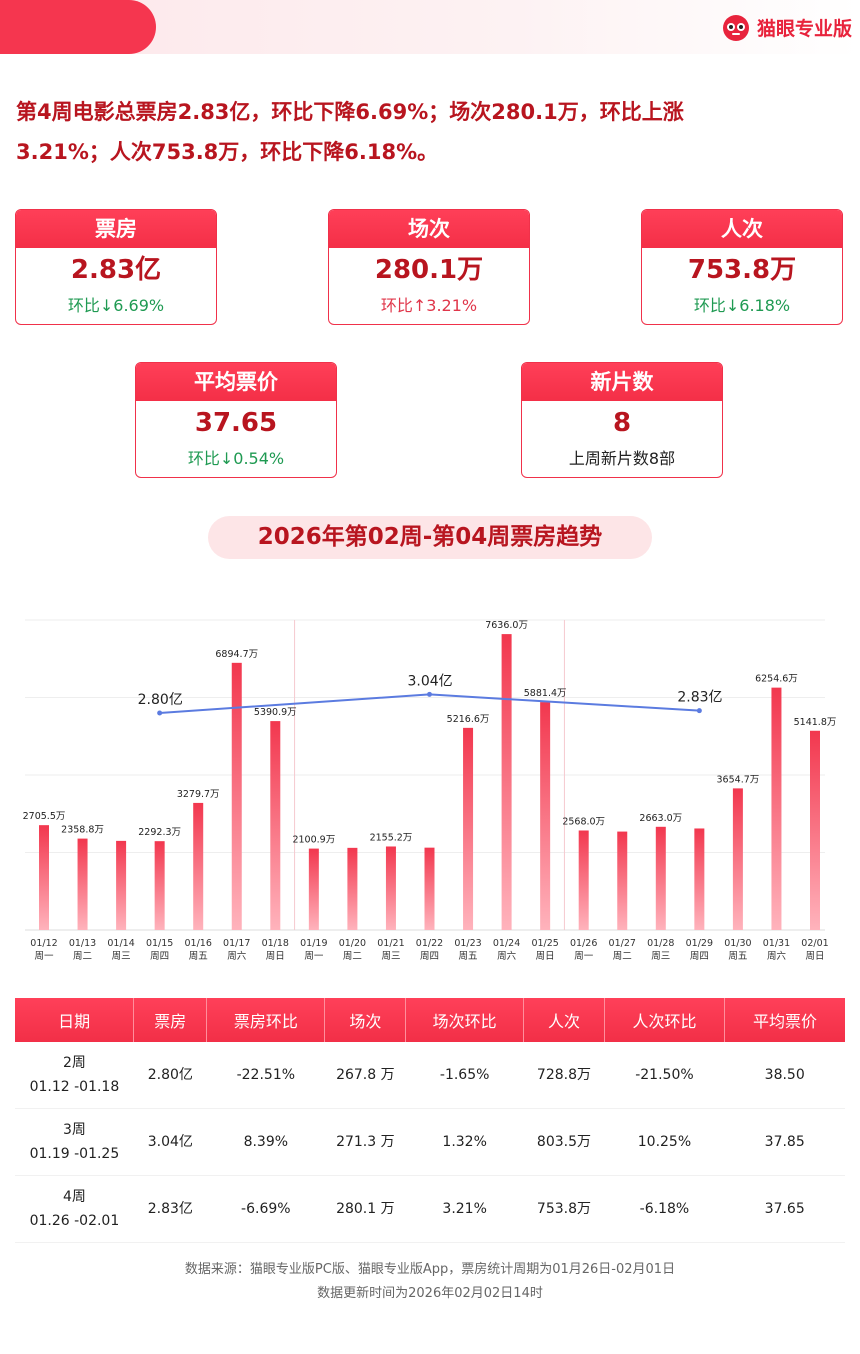  What do you see at coordinates (464, 1209) in the screenshot?
I see `shows-change-cell: 3.21%` at bounding box center [464, 1209].